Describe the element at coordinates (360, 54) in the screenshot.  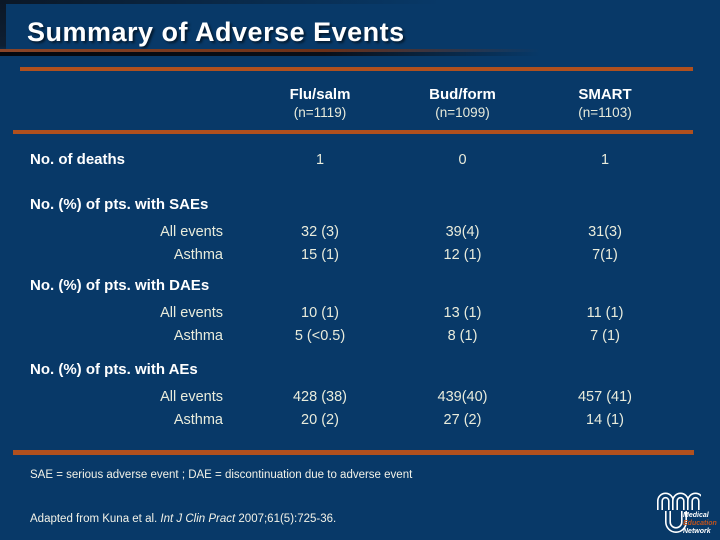
I see `title-underline-shadow` at that location.